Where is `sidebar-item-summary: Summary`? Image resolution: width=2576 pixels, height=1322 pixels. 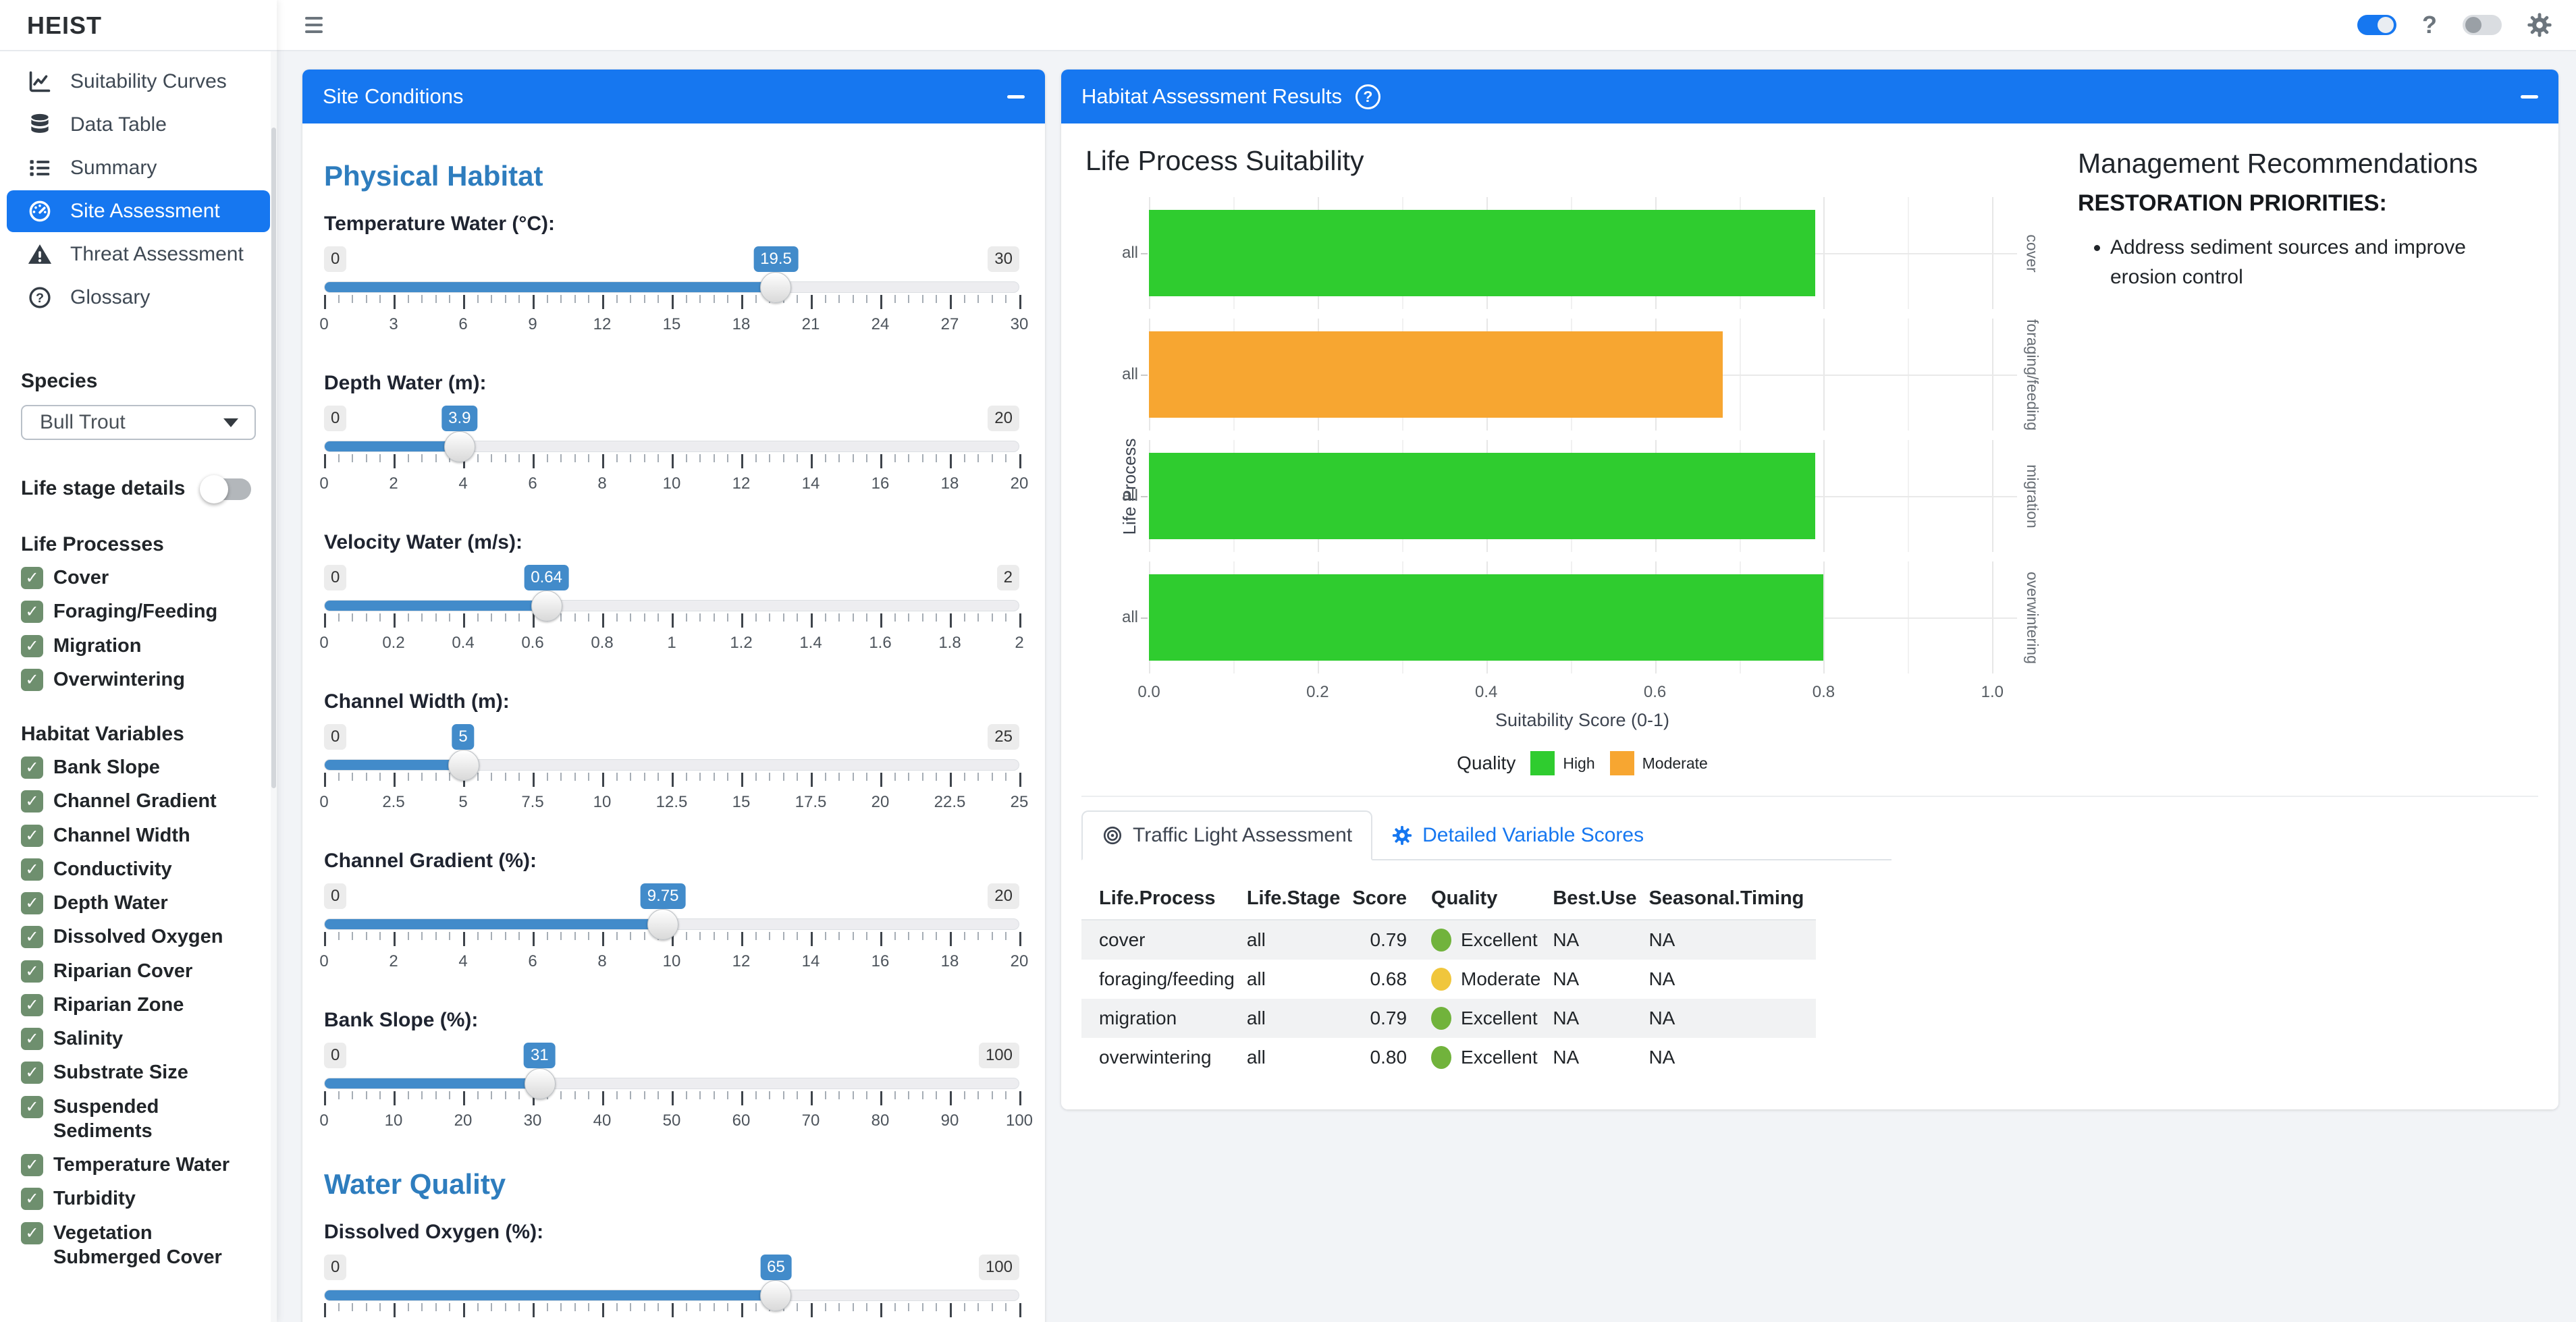
sidebar-item-summary: Summary is located at coordinates (138, 168).